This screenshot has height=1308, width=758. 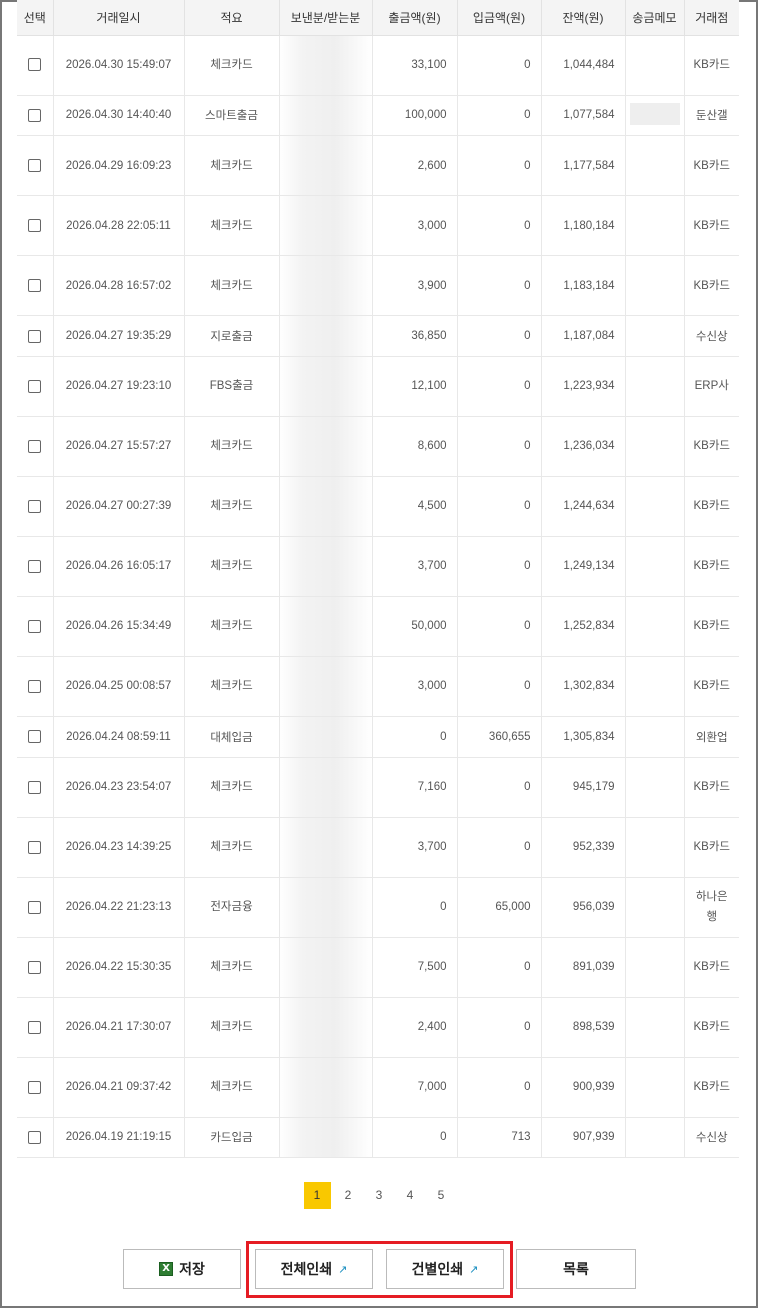 I want to click on withdrawal-cell: 3,000, so click(x=414, y=226).